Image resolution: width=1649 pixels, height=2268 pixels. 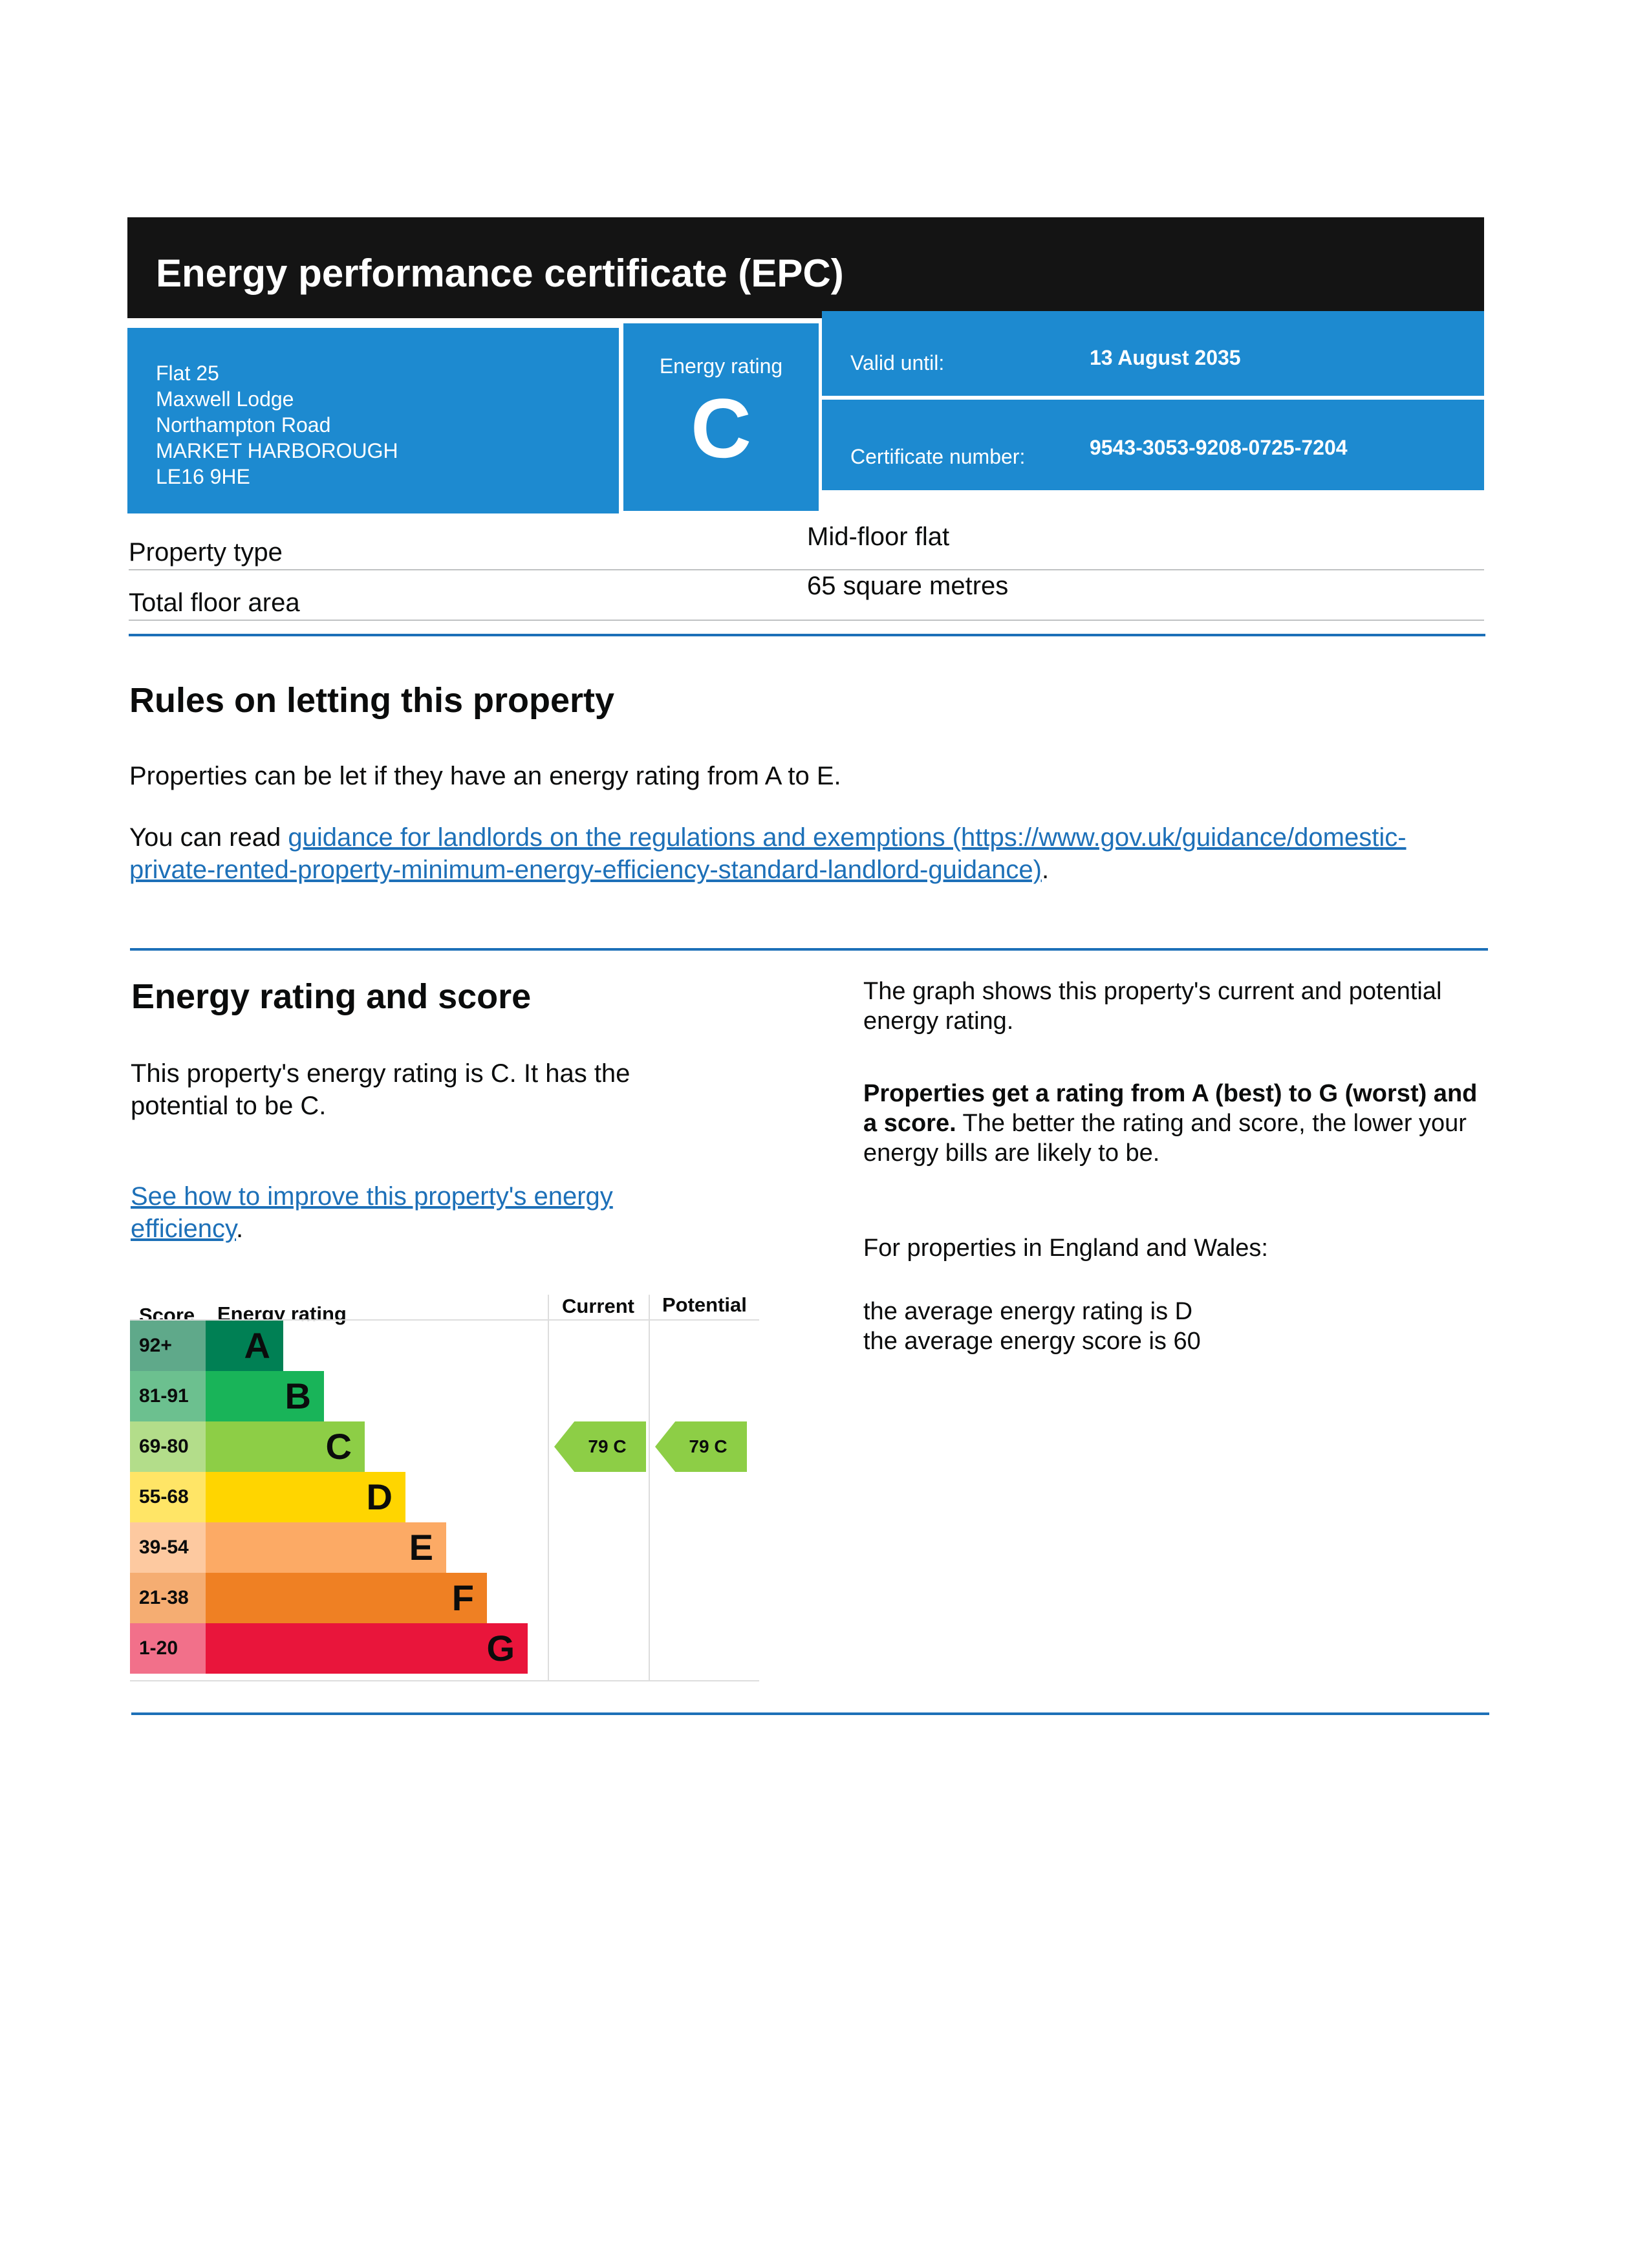 What do you see at coordinates (444, 1320) in the screenshot?
I see `header-divider` at bounding box center [444, 1320].